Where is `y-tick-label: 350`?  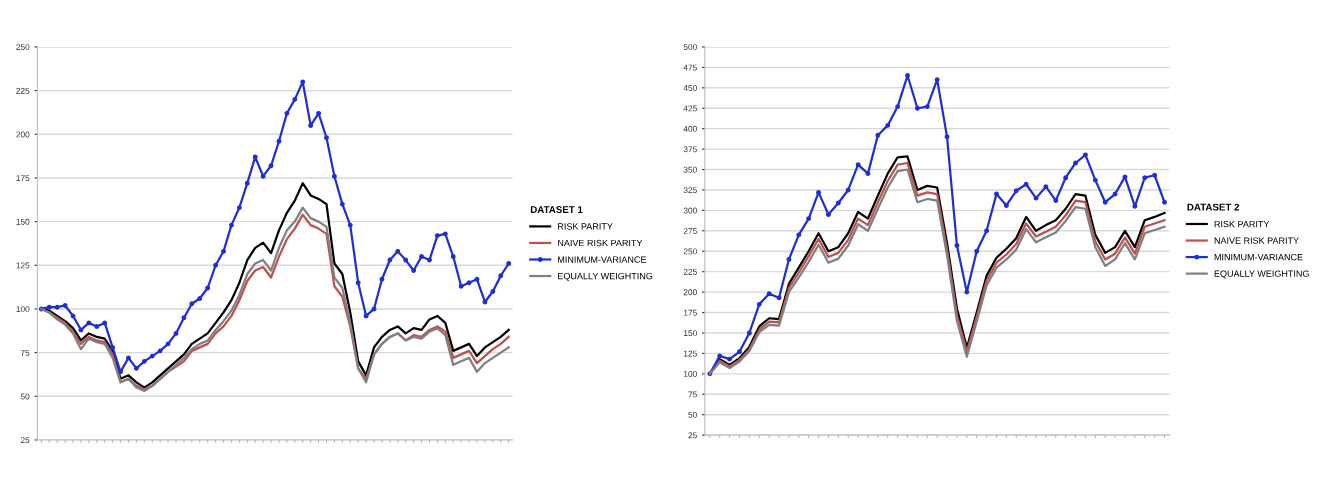
y-tick-label: 350 is located at coordinates (690, 169).